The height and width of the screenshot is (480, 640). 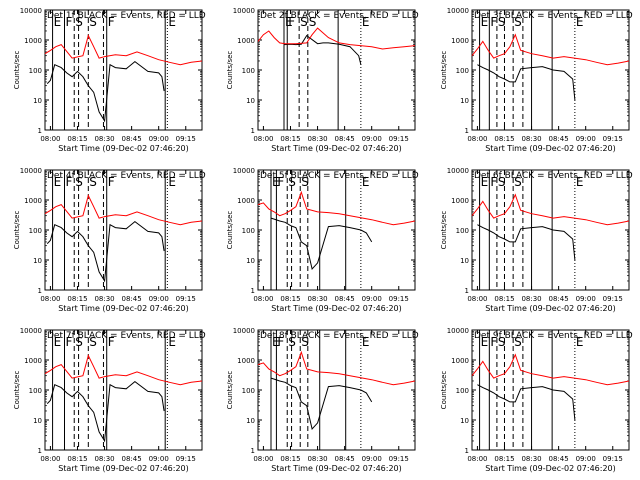 I want to click on panel-3-marker-label: E, so click(x=485, y=22).